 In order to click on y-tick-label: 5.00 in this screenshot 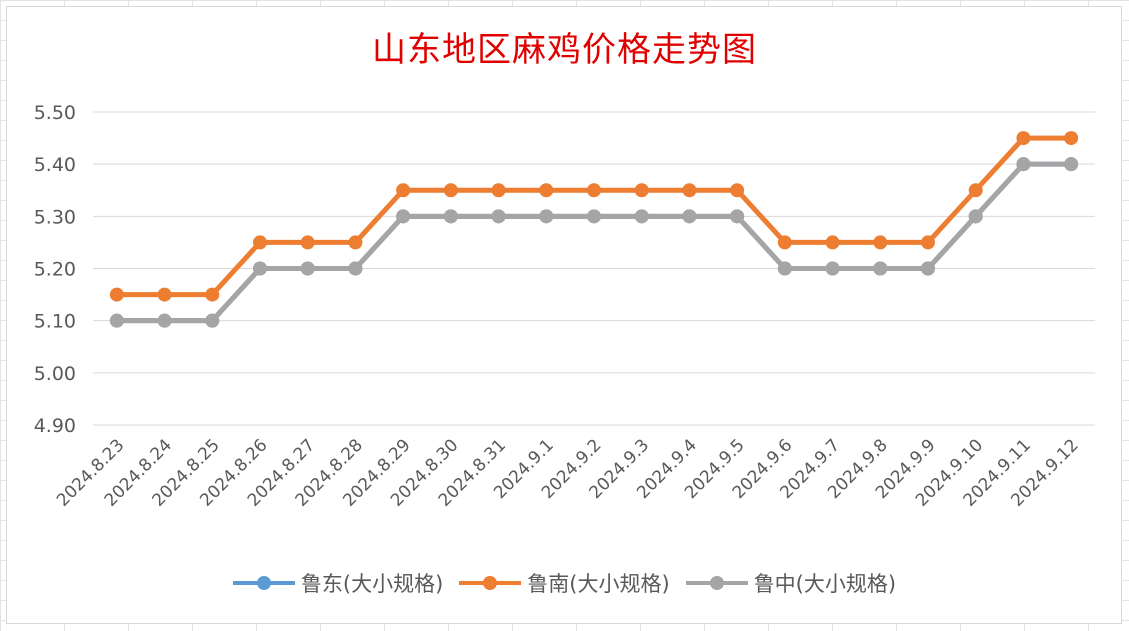, I will do `click(55, 374)`.